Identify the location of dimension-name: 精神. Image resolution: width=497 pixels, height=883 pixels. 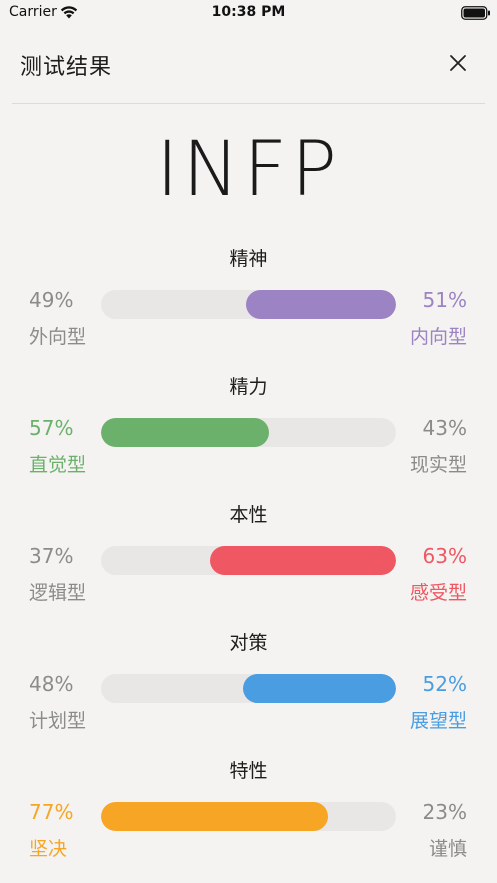
(248, 259).